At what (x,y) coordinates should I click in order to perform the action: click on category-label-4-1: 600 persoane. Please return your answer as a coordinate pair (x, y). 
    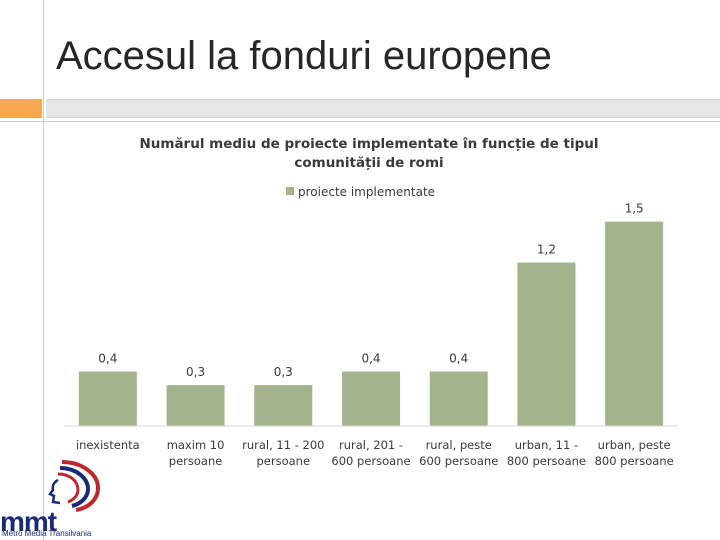
    Looking at the image, I should click on (458, 461).